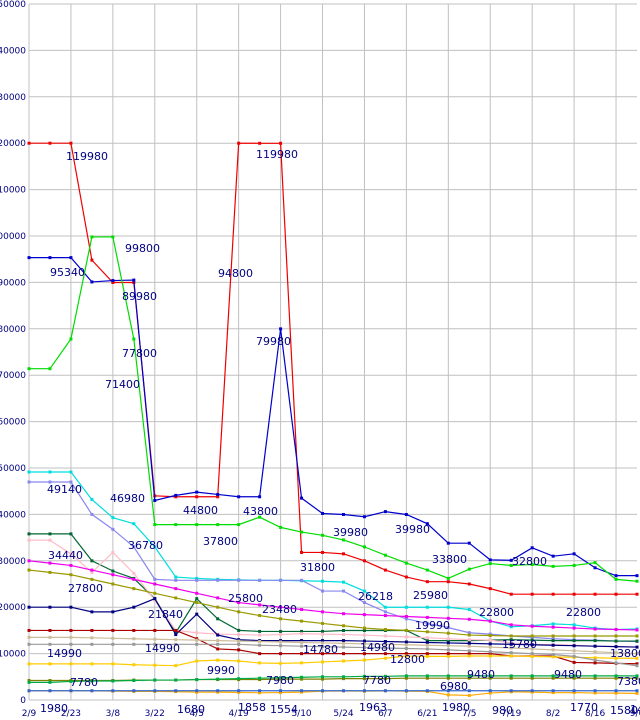 The width and height of the screenshot is (640, 720). Describe the element at coordinates (162, 648) in the screenshot. I see `data-point-label: 14990` at that location.